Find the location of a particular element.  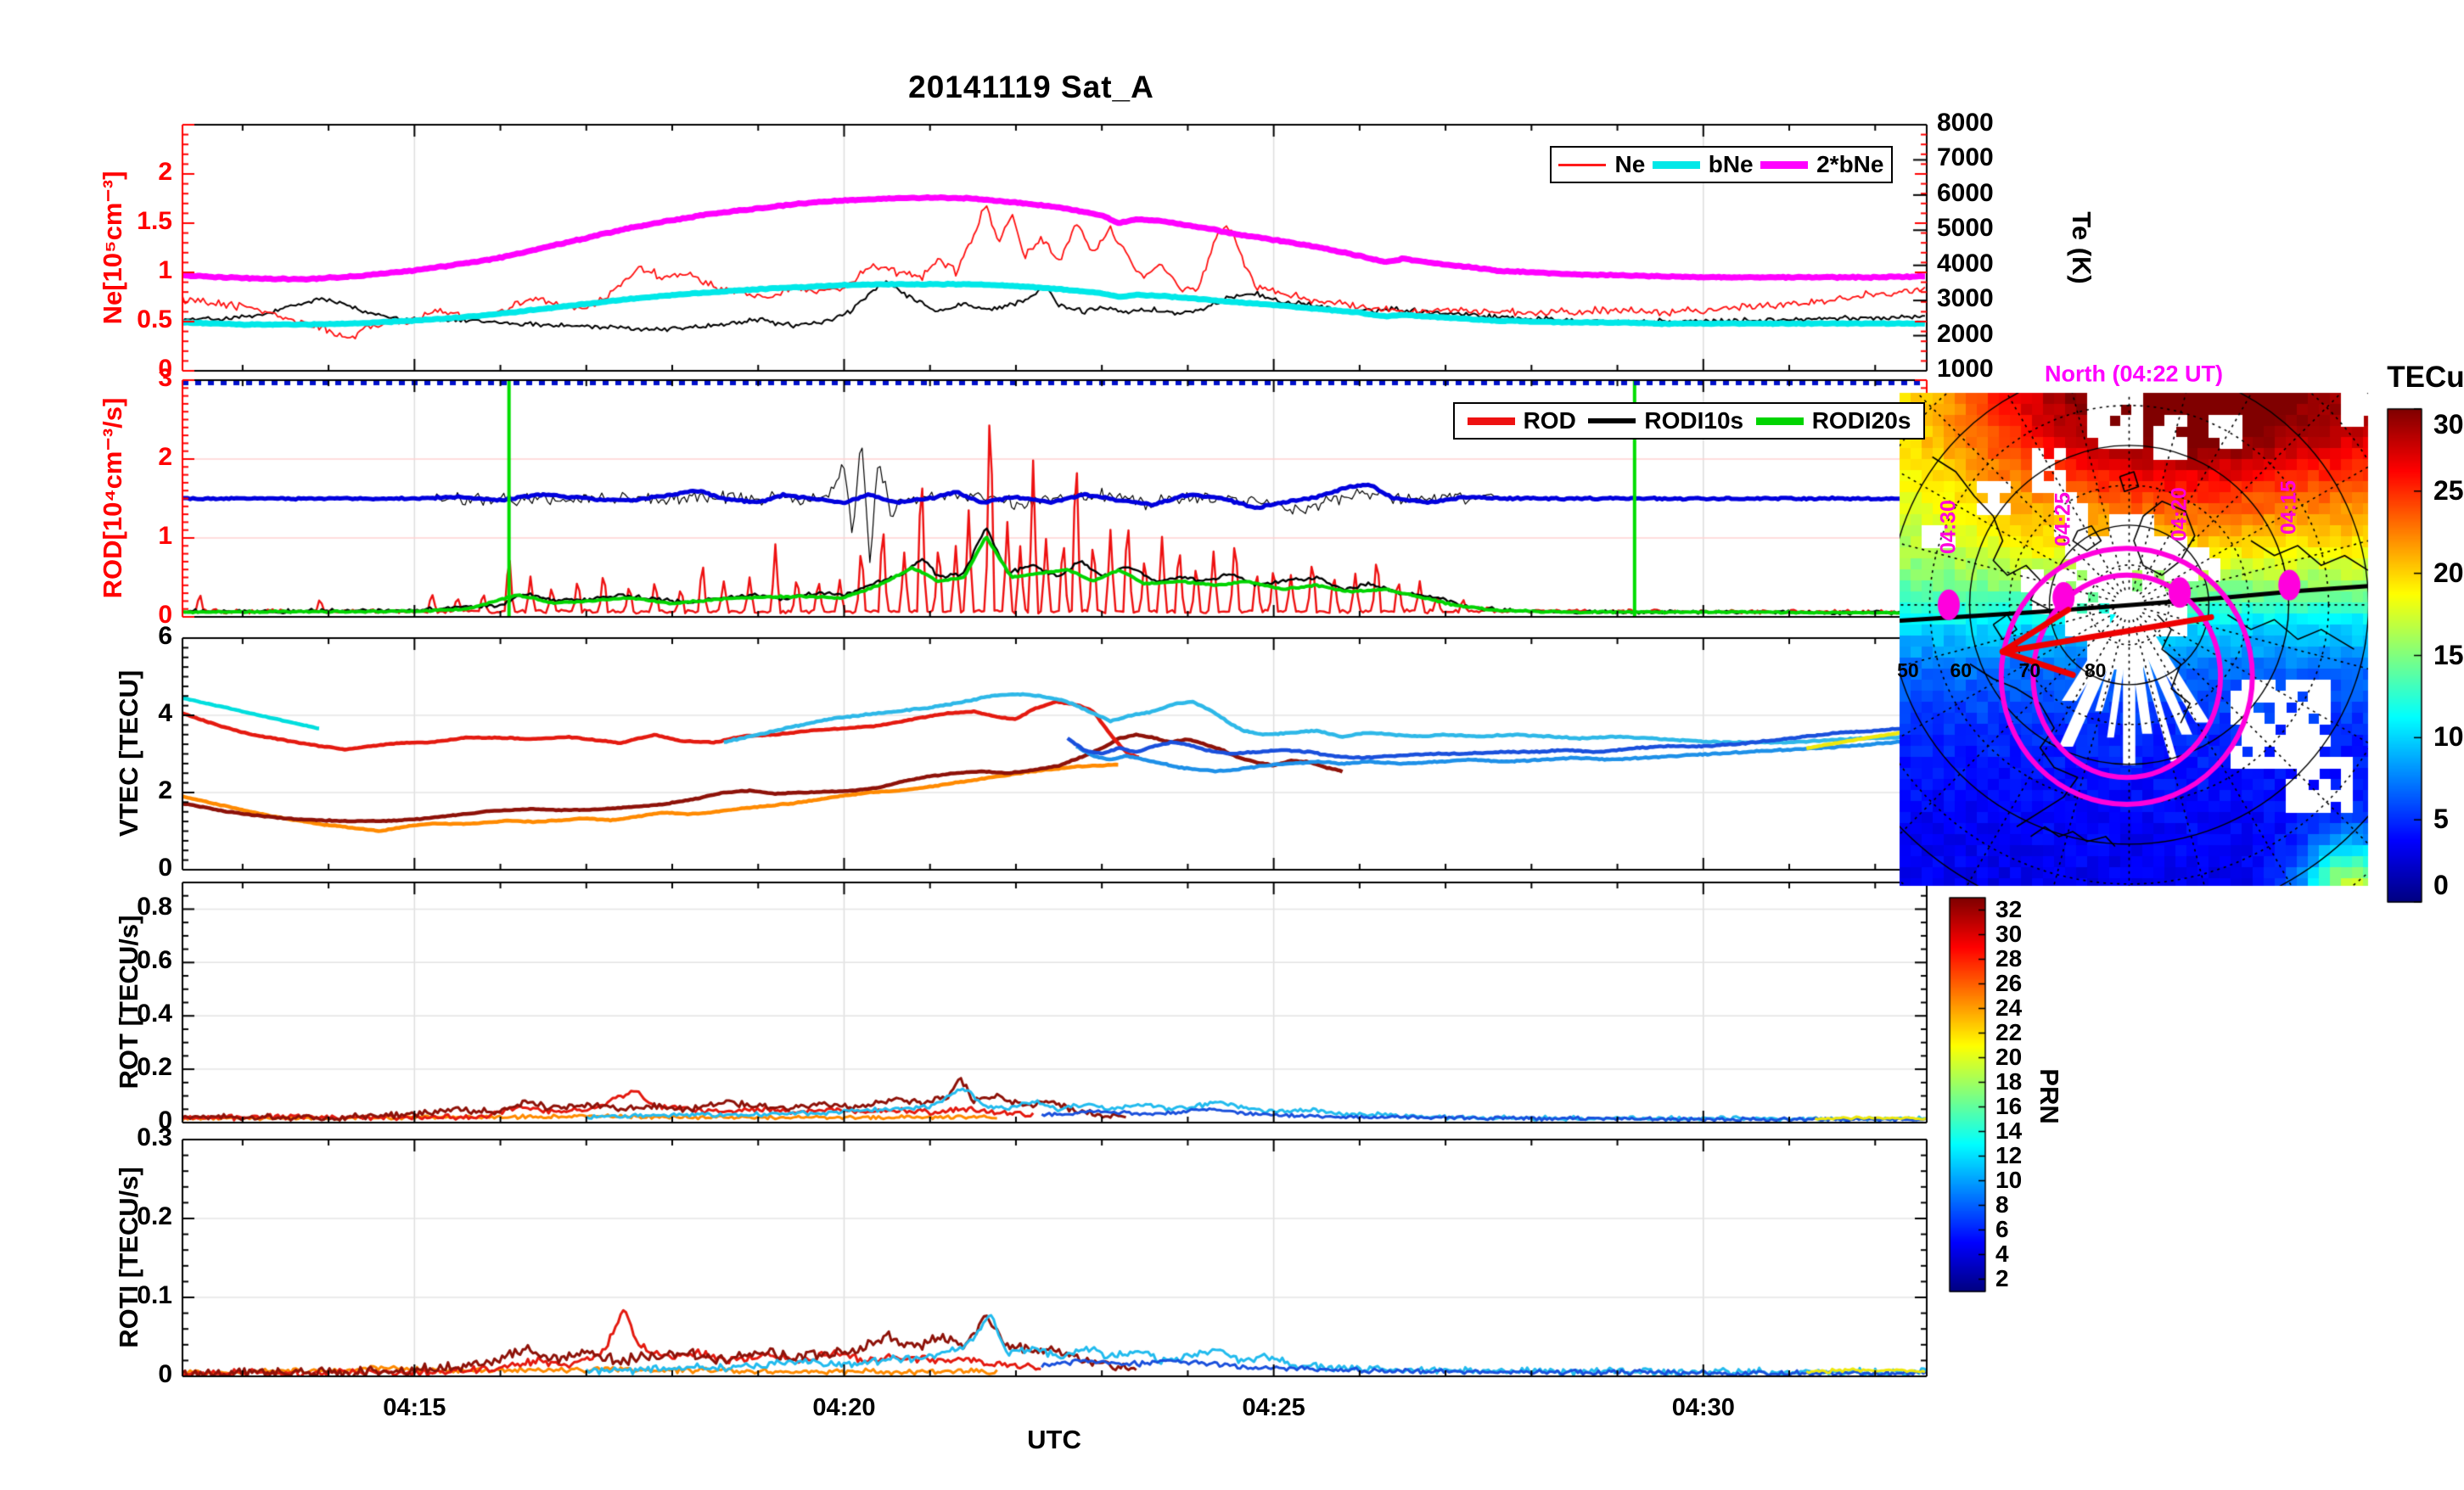

ytick-ne-1: 1 is located at coordinates (165, 270).